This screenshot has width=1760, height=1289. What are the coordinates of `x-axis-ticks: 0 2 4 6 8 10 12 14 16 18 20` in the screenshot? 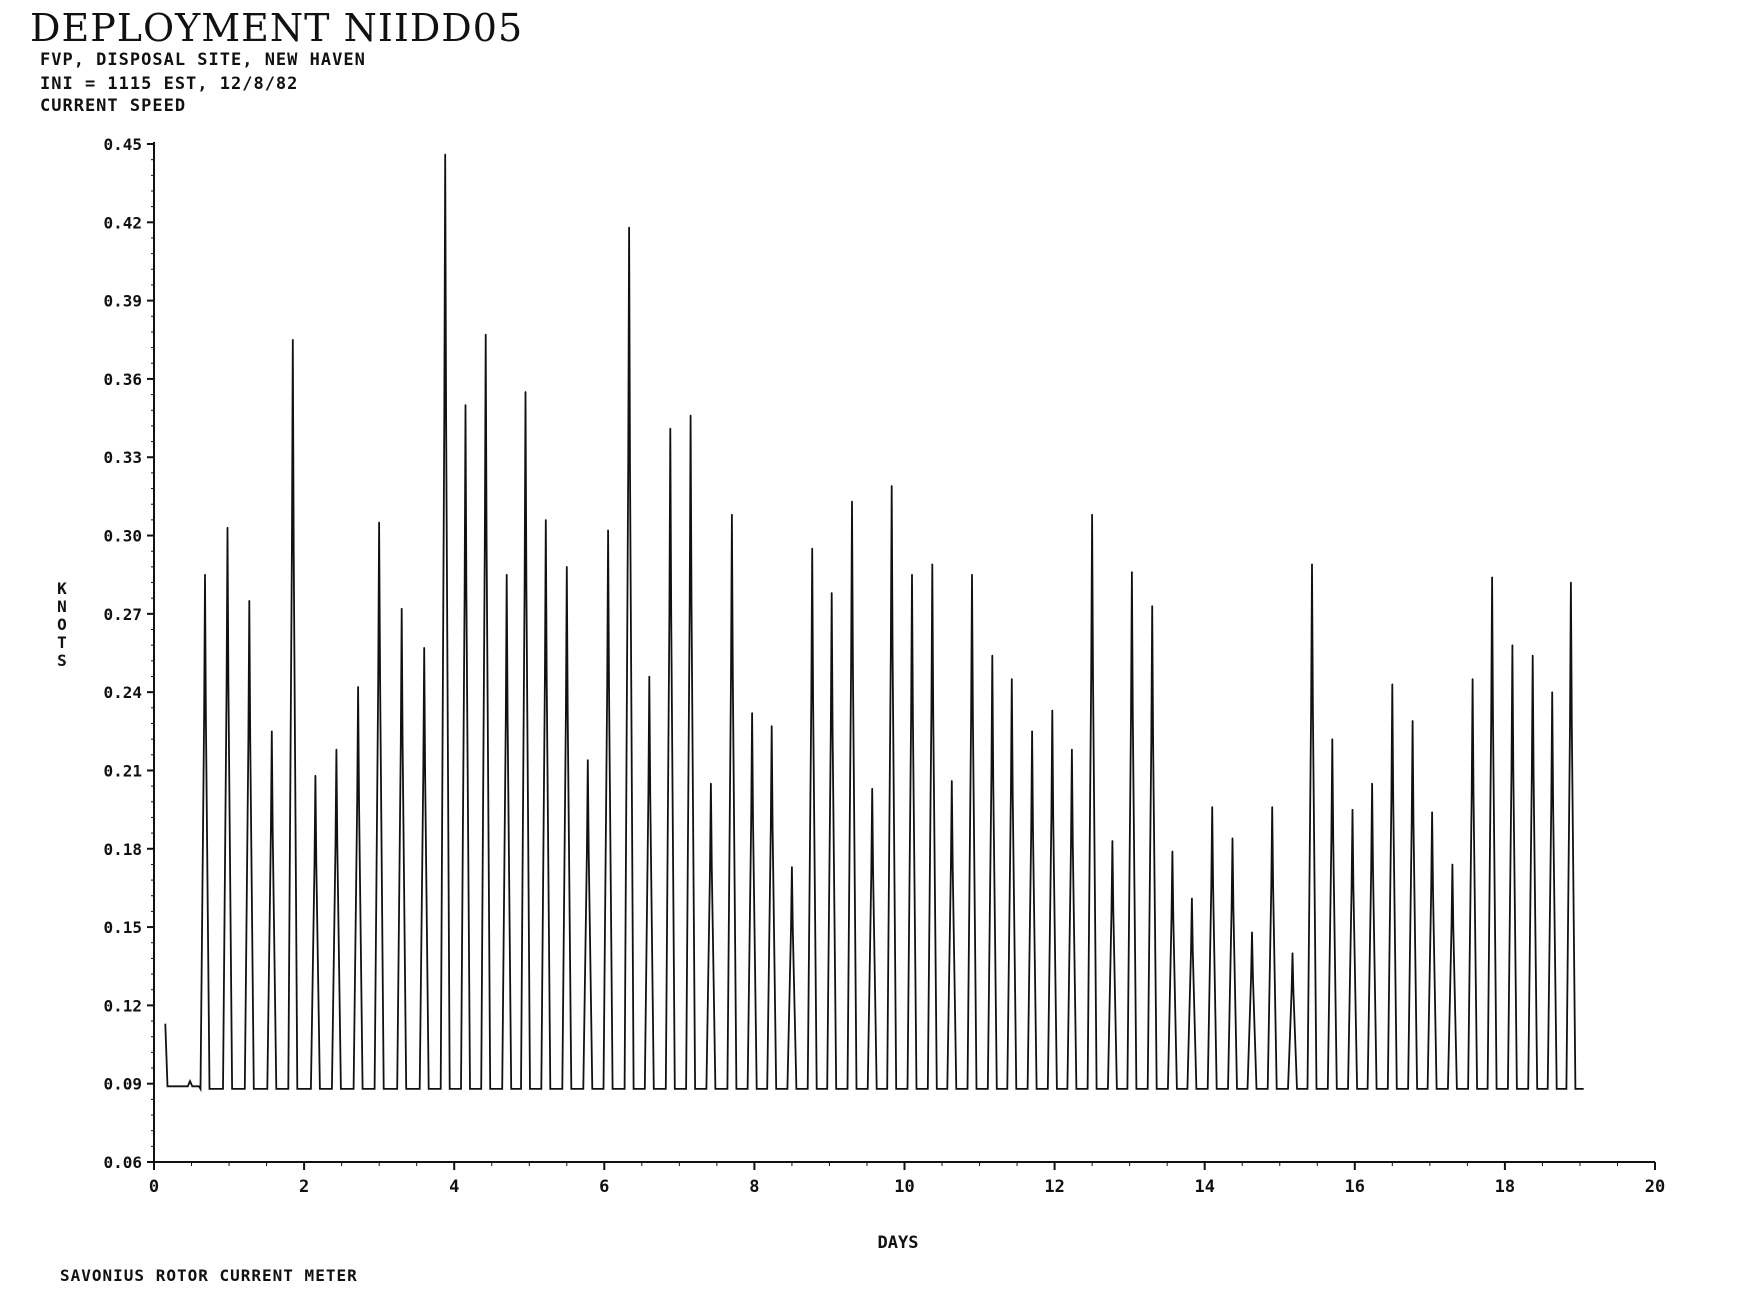 It's located at (907, 1179).